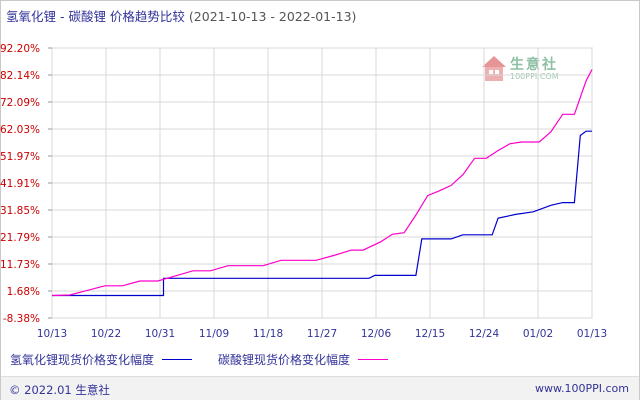  What do you see at coordinates (20, 130) in the screenshot?
I see `y-tick-label: 62.03%` at bounding box center [20, 130].